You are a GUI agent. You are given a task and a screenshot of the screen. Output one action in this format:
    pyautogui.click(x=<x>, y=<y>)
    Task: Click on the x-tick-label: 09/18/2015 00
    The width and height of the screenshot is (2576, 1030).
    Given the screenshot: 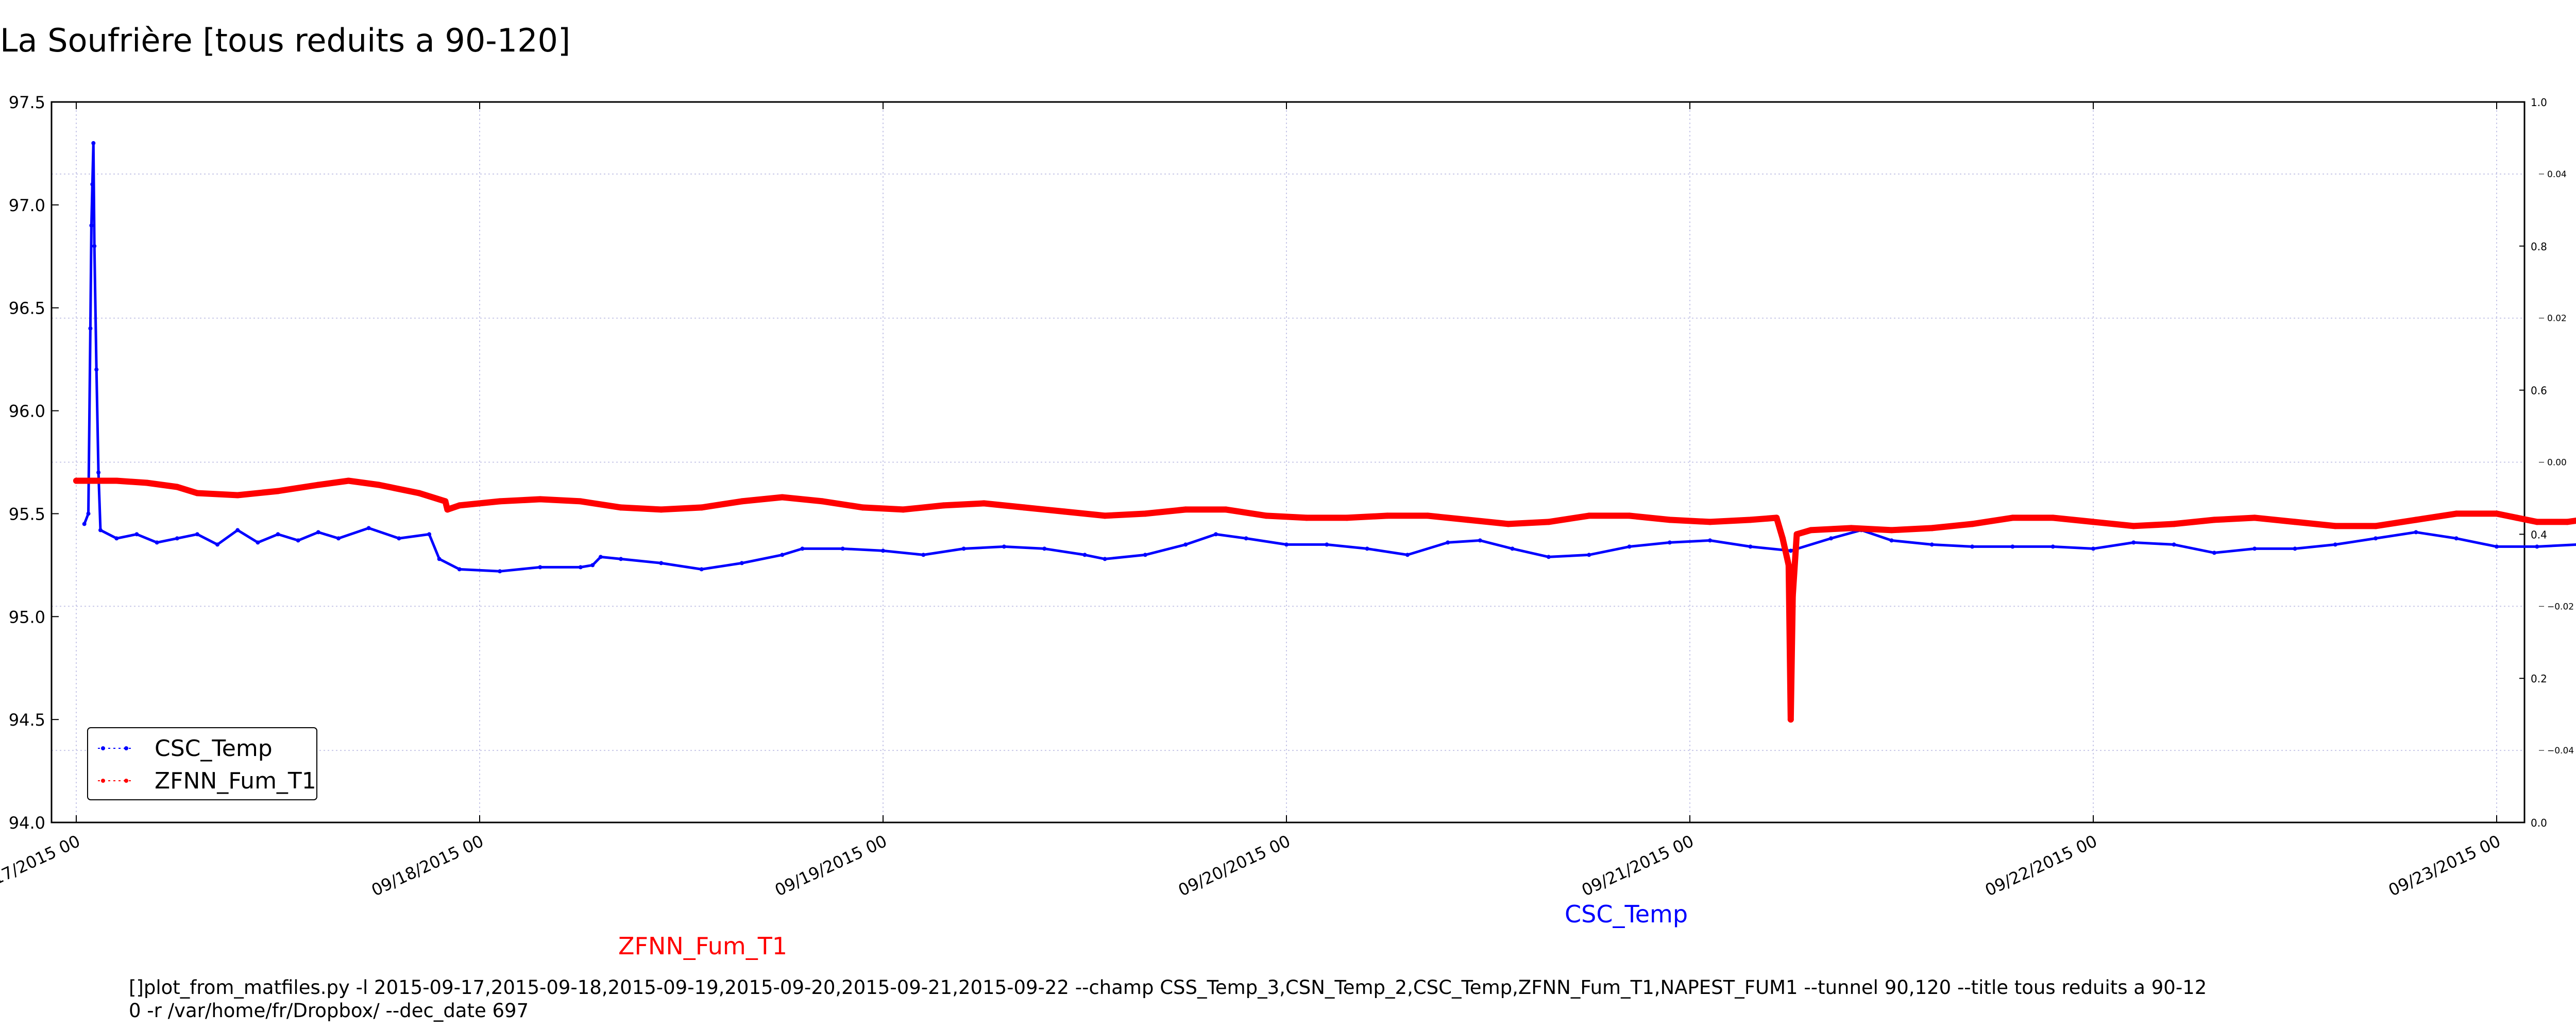 What is the action you would take?
    pyautogui.click(x=427, y=865)
    